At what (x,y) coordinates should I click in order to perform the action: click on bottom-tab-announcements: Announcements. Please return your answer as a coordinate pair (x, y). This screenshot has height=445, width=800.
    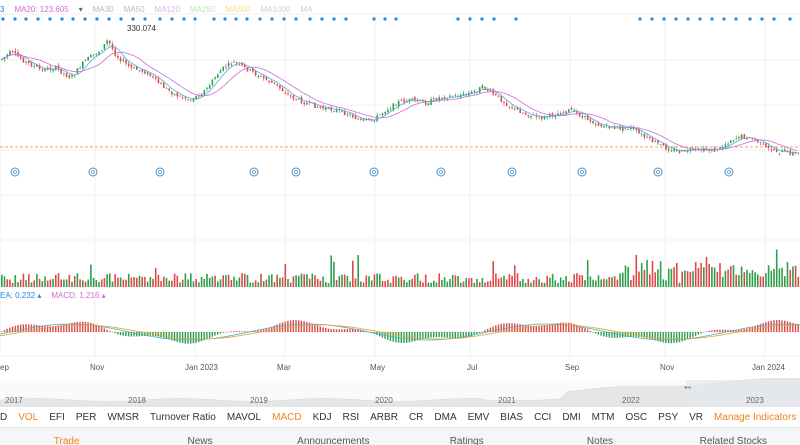
    Looking at the image, I should click on (333, 440).